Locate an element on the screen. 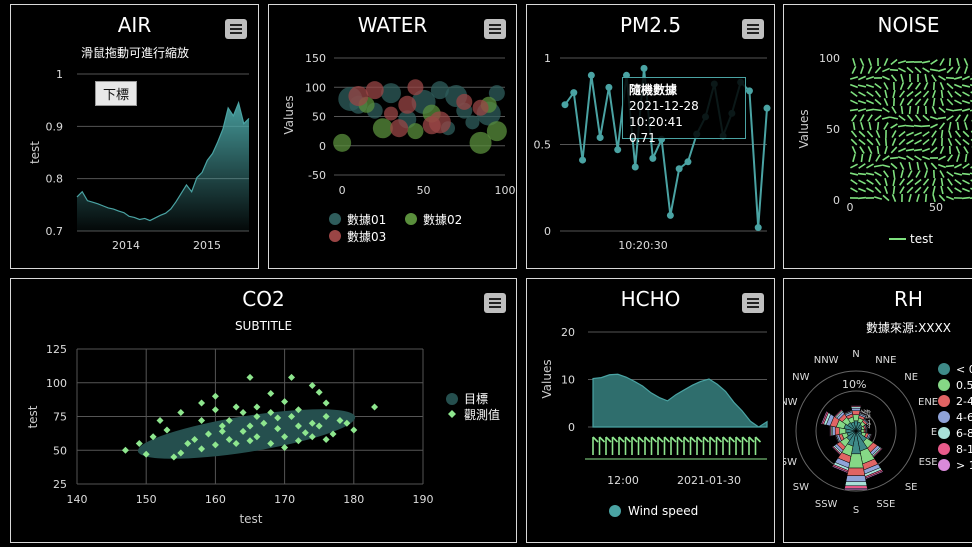  noise-chart: 0 50 100 0 50 Values test is located at coordinates (878, 137).